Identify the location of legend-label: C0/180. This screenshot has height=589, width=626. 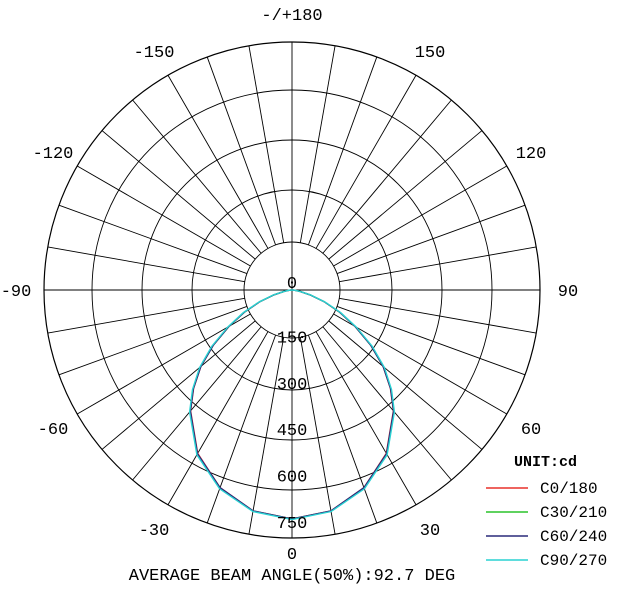
(569, 489).